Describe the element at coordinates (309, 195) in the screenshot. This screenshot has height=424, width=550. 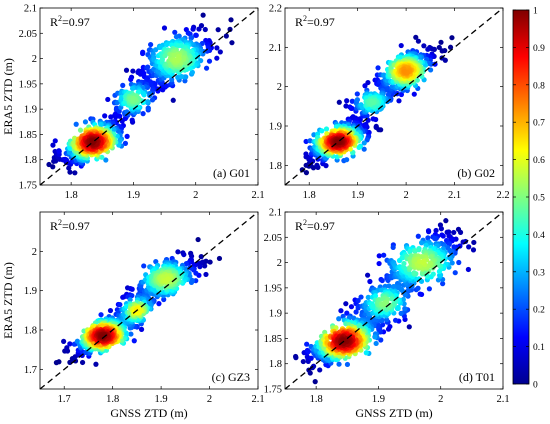
I see `x-tick-label: 1.8` at that location.